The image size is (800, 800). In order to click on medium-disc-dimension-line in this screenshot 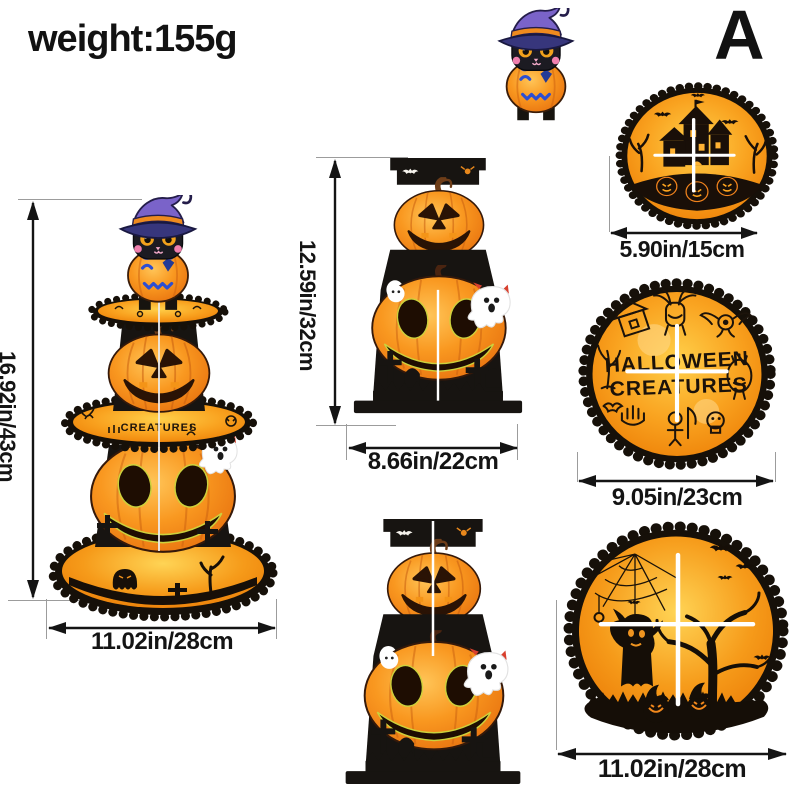, I will do `click(676, 481)`.